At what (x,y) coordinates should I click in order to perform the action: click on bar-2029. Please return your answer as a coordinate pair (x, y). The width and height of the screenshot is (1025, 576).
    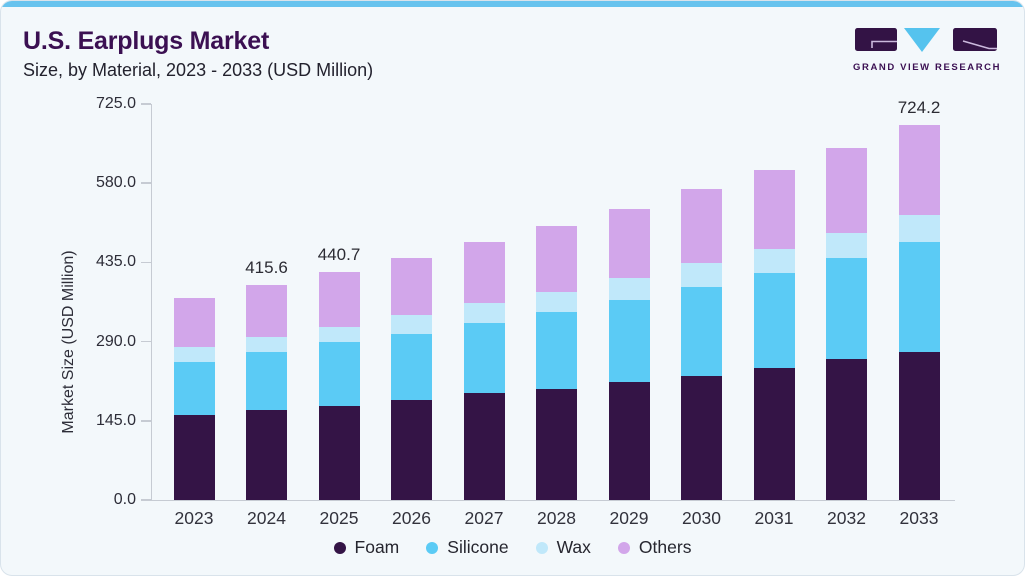
    Looking at the image, I should click on (629, 354).